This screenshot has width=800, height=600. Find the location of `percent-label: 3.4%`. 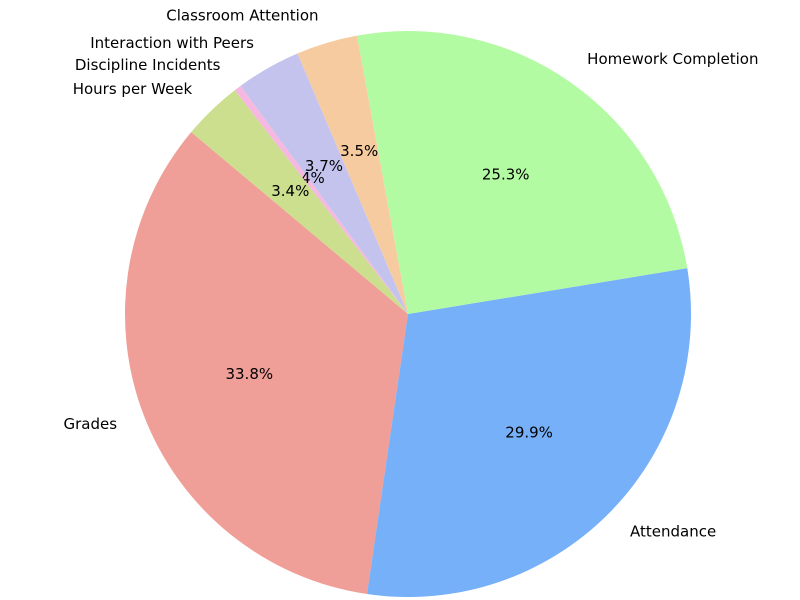

percent-label: 3.4% is located at coordinates (290, 191).